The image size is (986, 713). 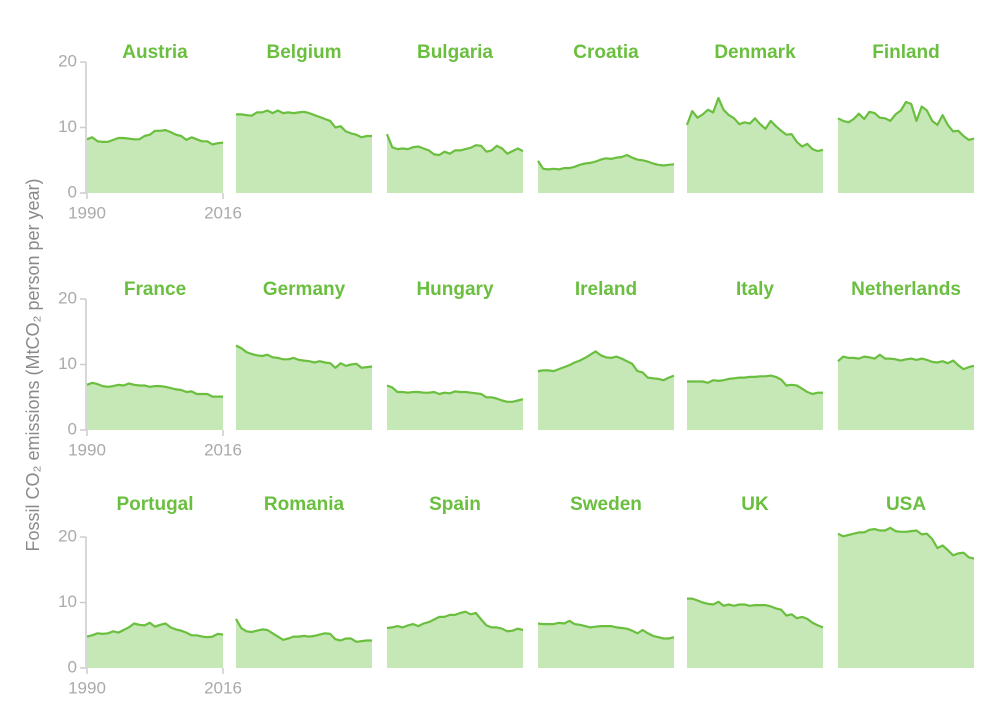 What do you see at coordinates (606, 289) in the screenshot?
I see `panel-title: Ireland` at bounding box center [606, 289].